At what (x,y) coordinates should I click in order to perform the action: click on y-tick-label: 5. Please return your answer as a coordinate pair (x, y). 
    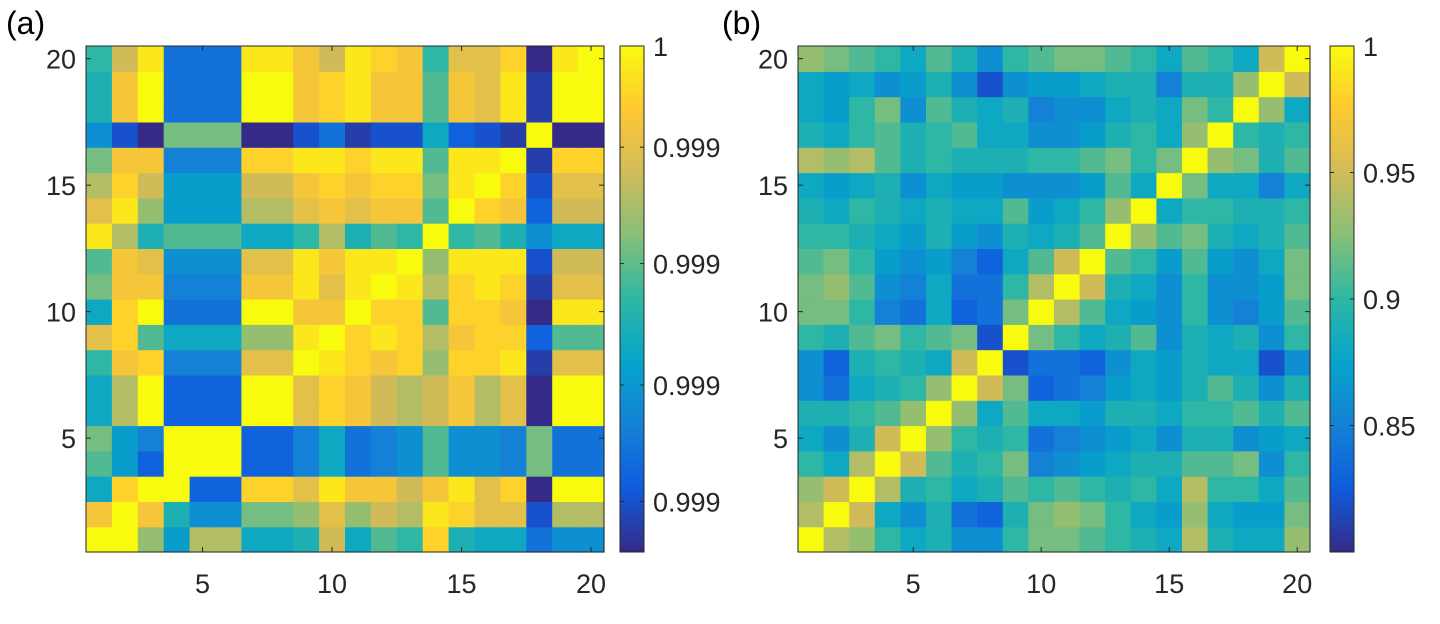
    Looking at the image, I should click on (780, 439).